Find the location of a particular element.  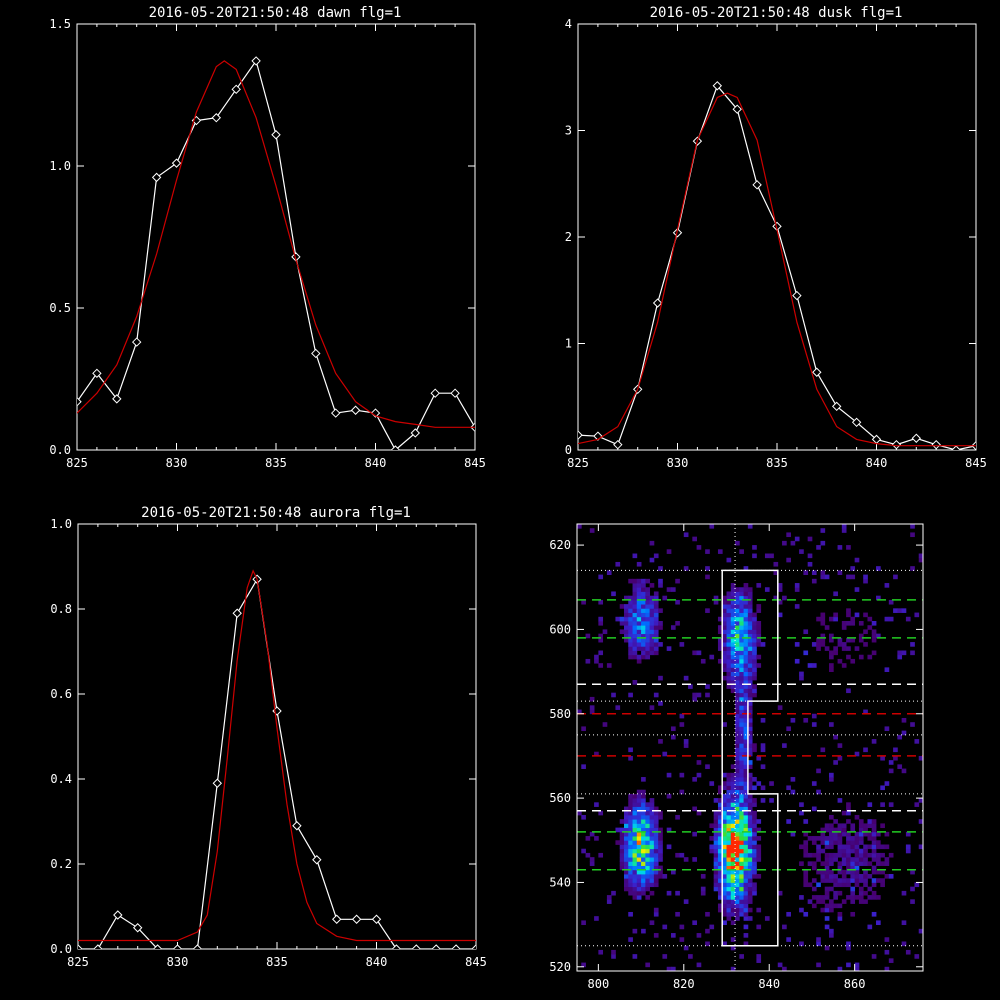

aurora-ytick-label: 0.4 is located at coordinates (61, 779).